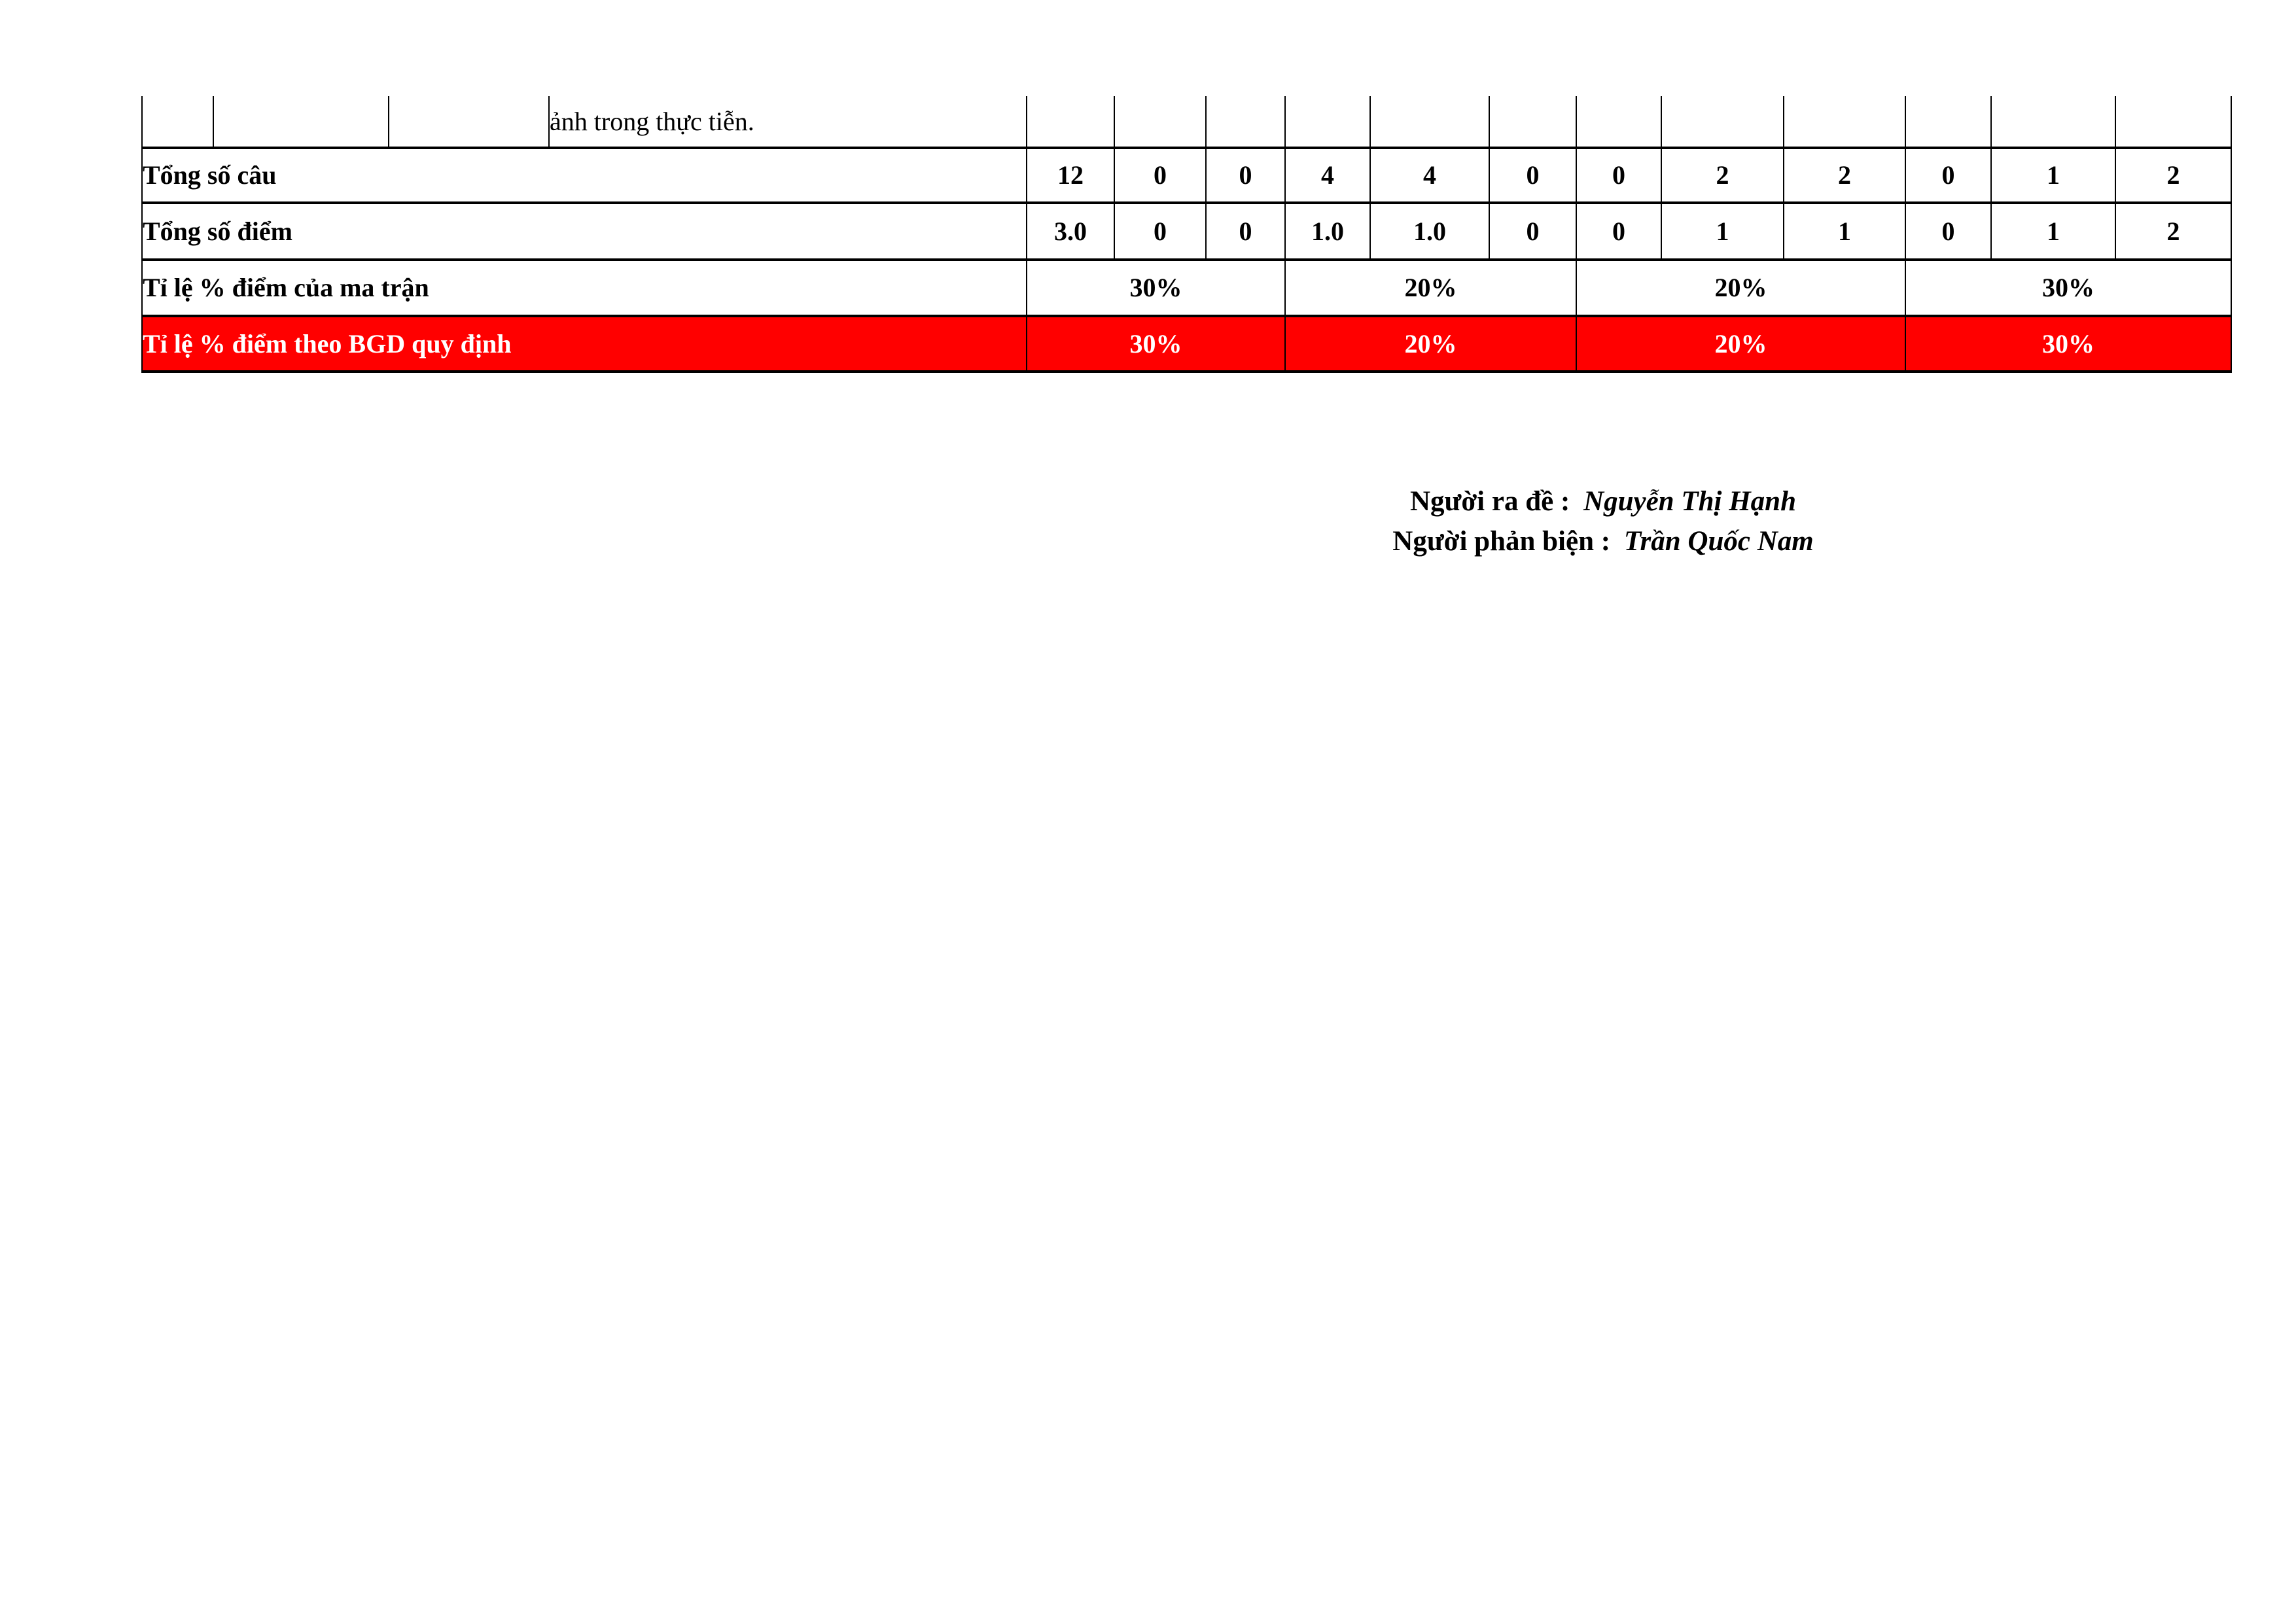  Describe the element at coordinates (1502, 542) in the screenshot. I see `reviewer-label: Người phản biện :` at that location.